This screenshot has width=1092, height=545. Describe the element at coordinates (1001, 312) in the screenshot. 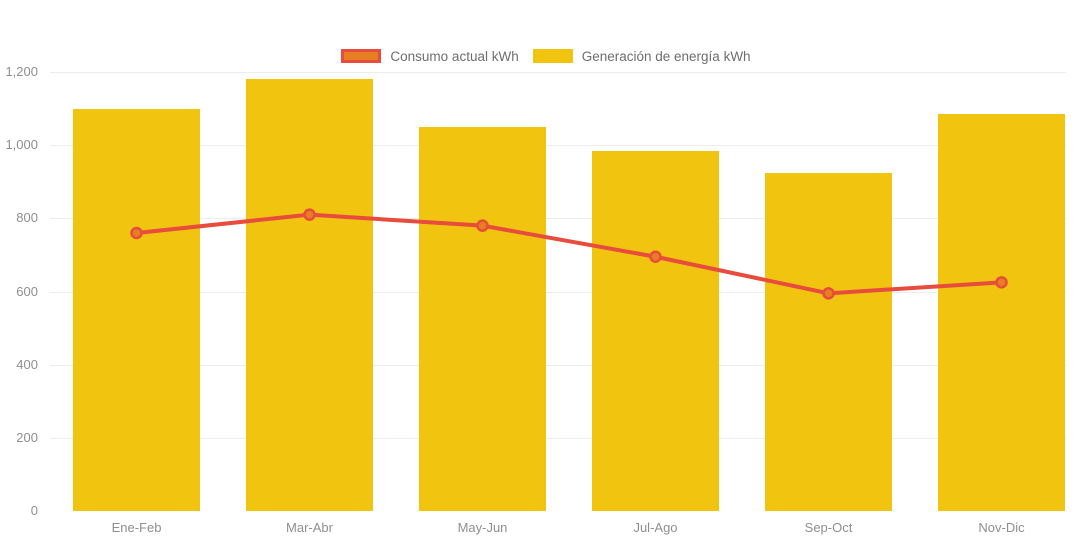

I see `bar-Nov-Dic` at that location.